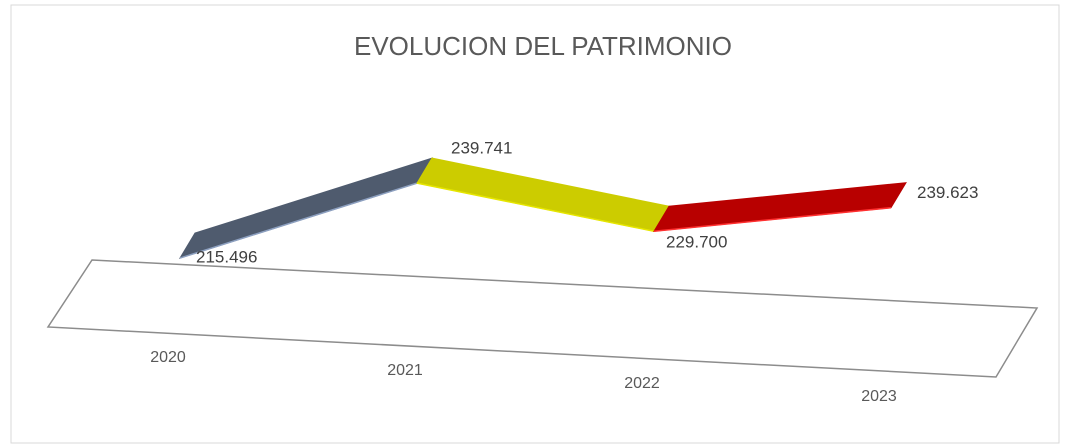  Describe the element at coordinates (947, 192) in the screenshot. I see `data-label: 239.623` at that location.